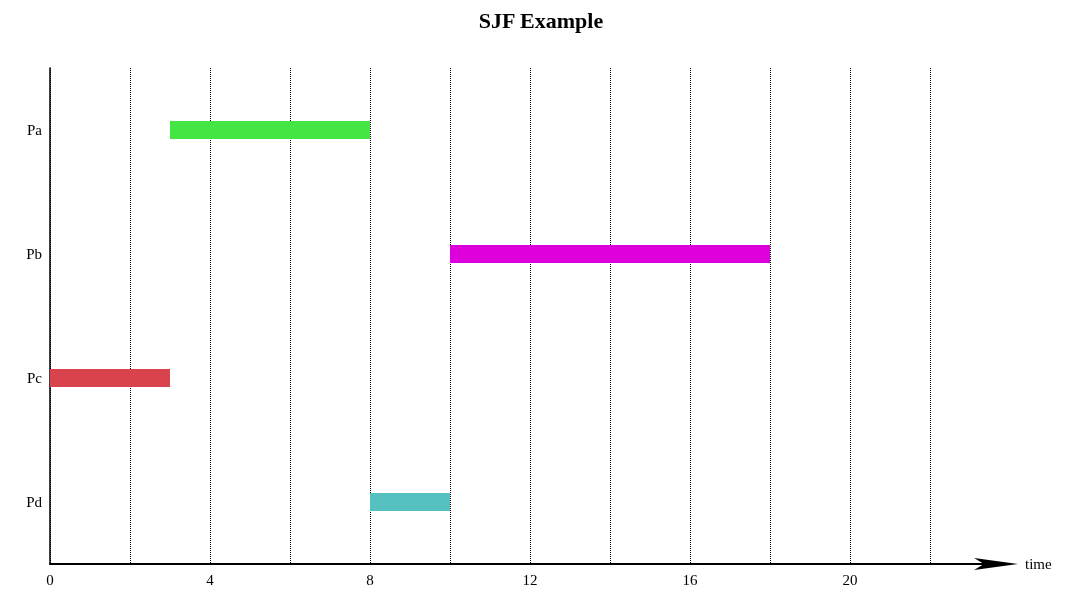 The width and height of the screenshot is (1082, 594). I want to click on chart-title: SJF Example, so click(541, 20).